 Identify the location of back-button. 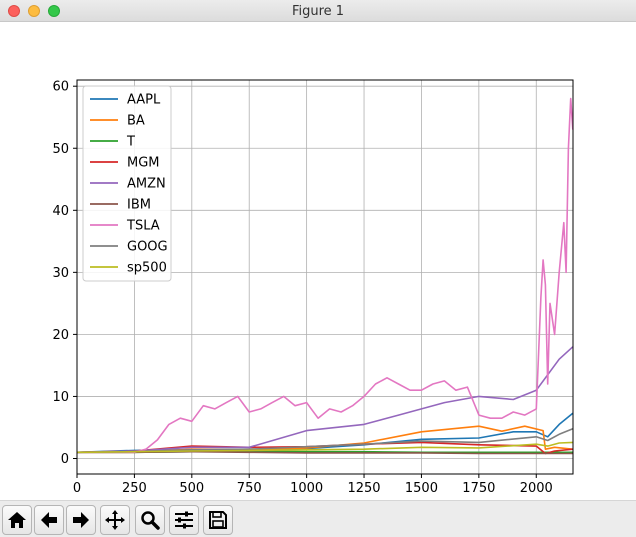
(49, 520).